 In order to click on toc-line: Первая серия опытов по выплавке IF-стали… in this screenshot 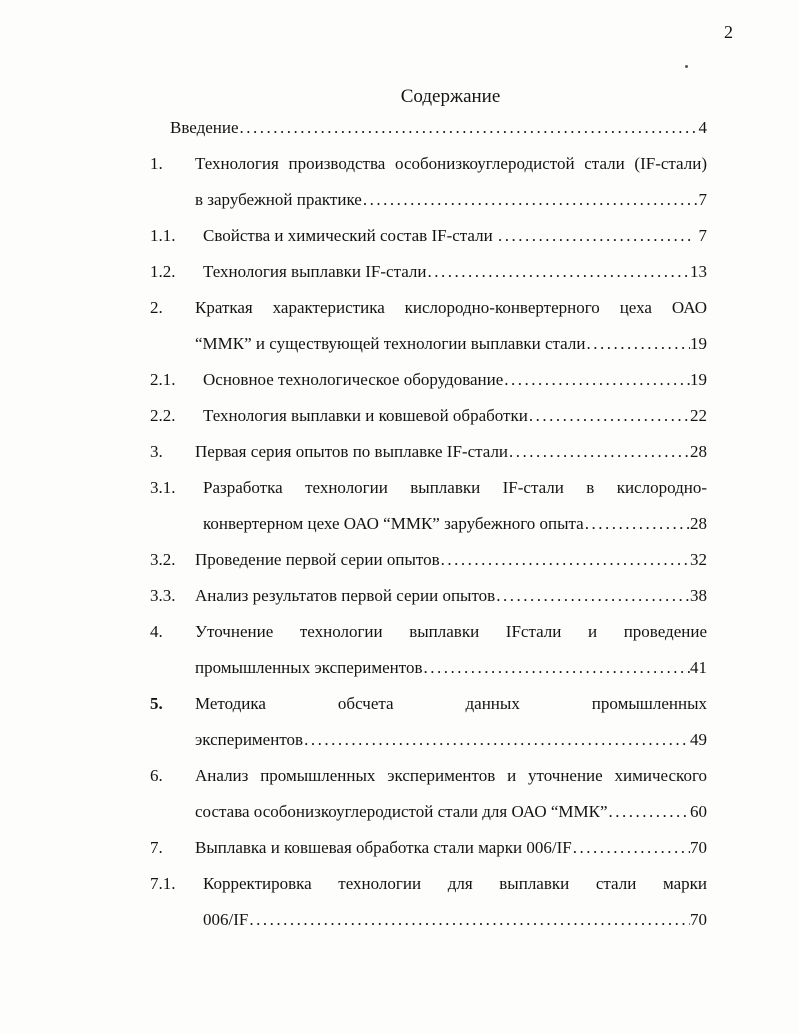, I will do `click(451, 452)`.